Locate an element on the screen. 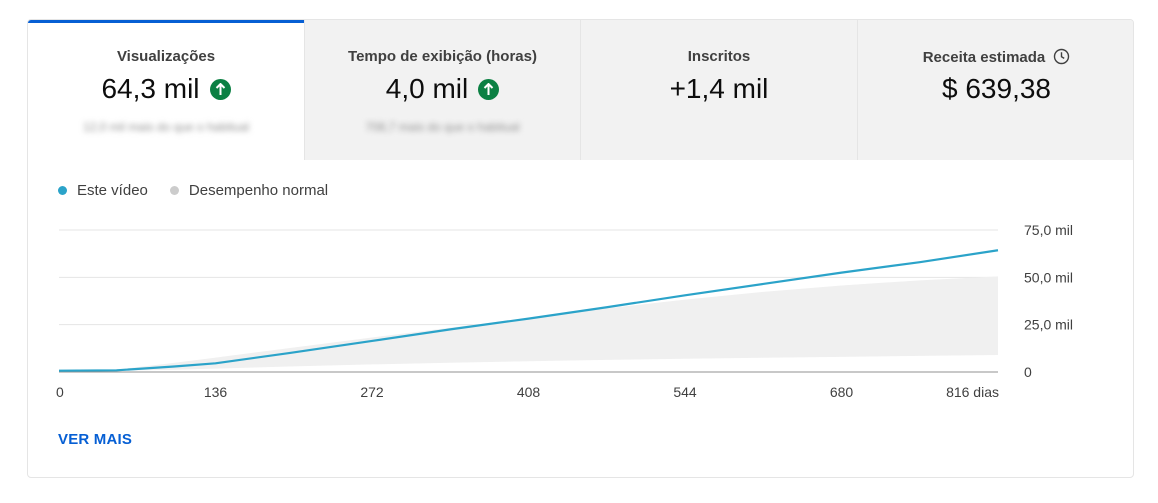 Image resolution: width=1158 pixels, height=503 pixels. tab-receita-estimada: Receita estimada $ 639,38 is located at coordinates (995, 90).